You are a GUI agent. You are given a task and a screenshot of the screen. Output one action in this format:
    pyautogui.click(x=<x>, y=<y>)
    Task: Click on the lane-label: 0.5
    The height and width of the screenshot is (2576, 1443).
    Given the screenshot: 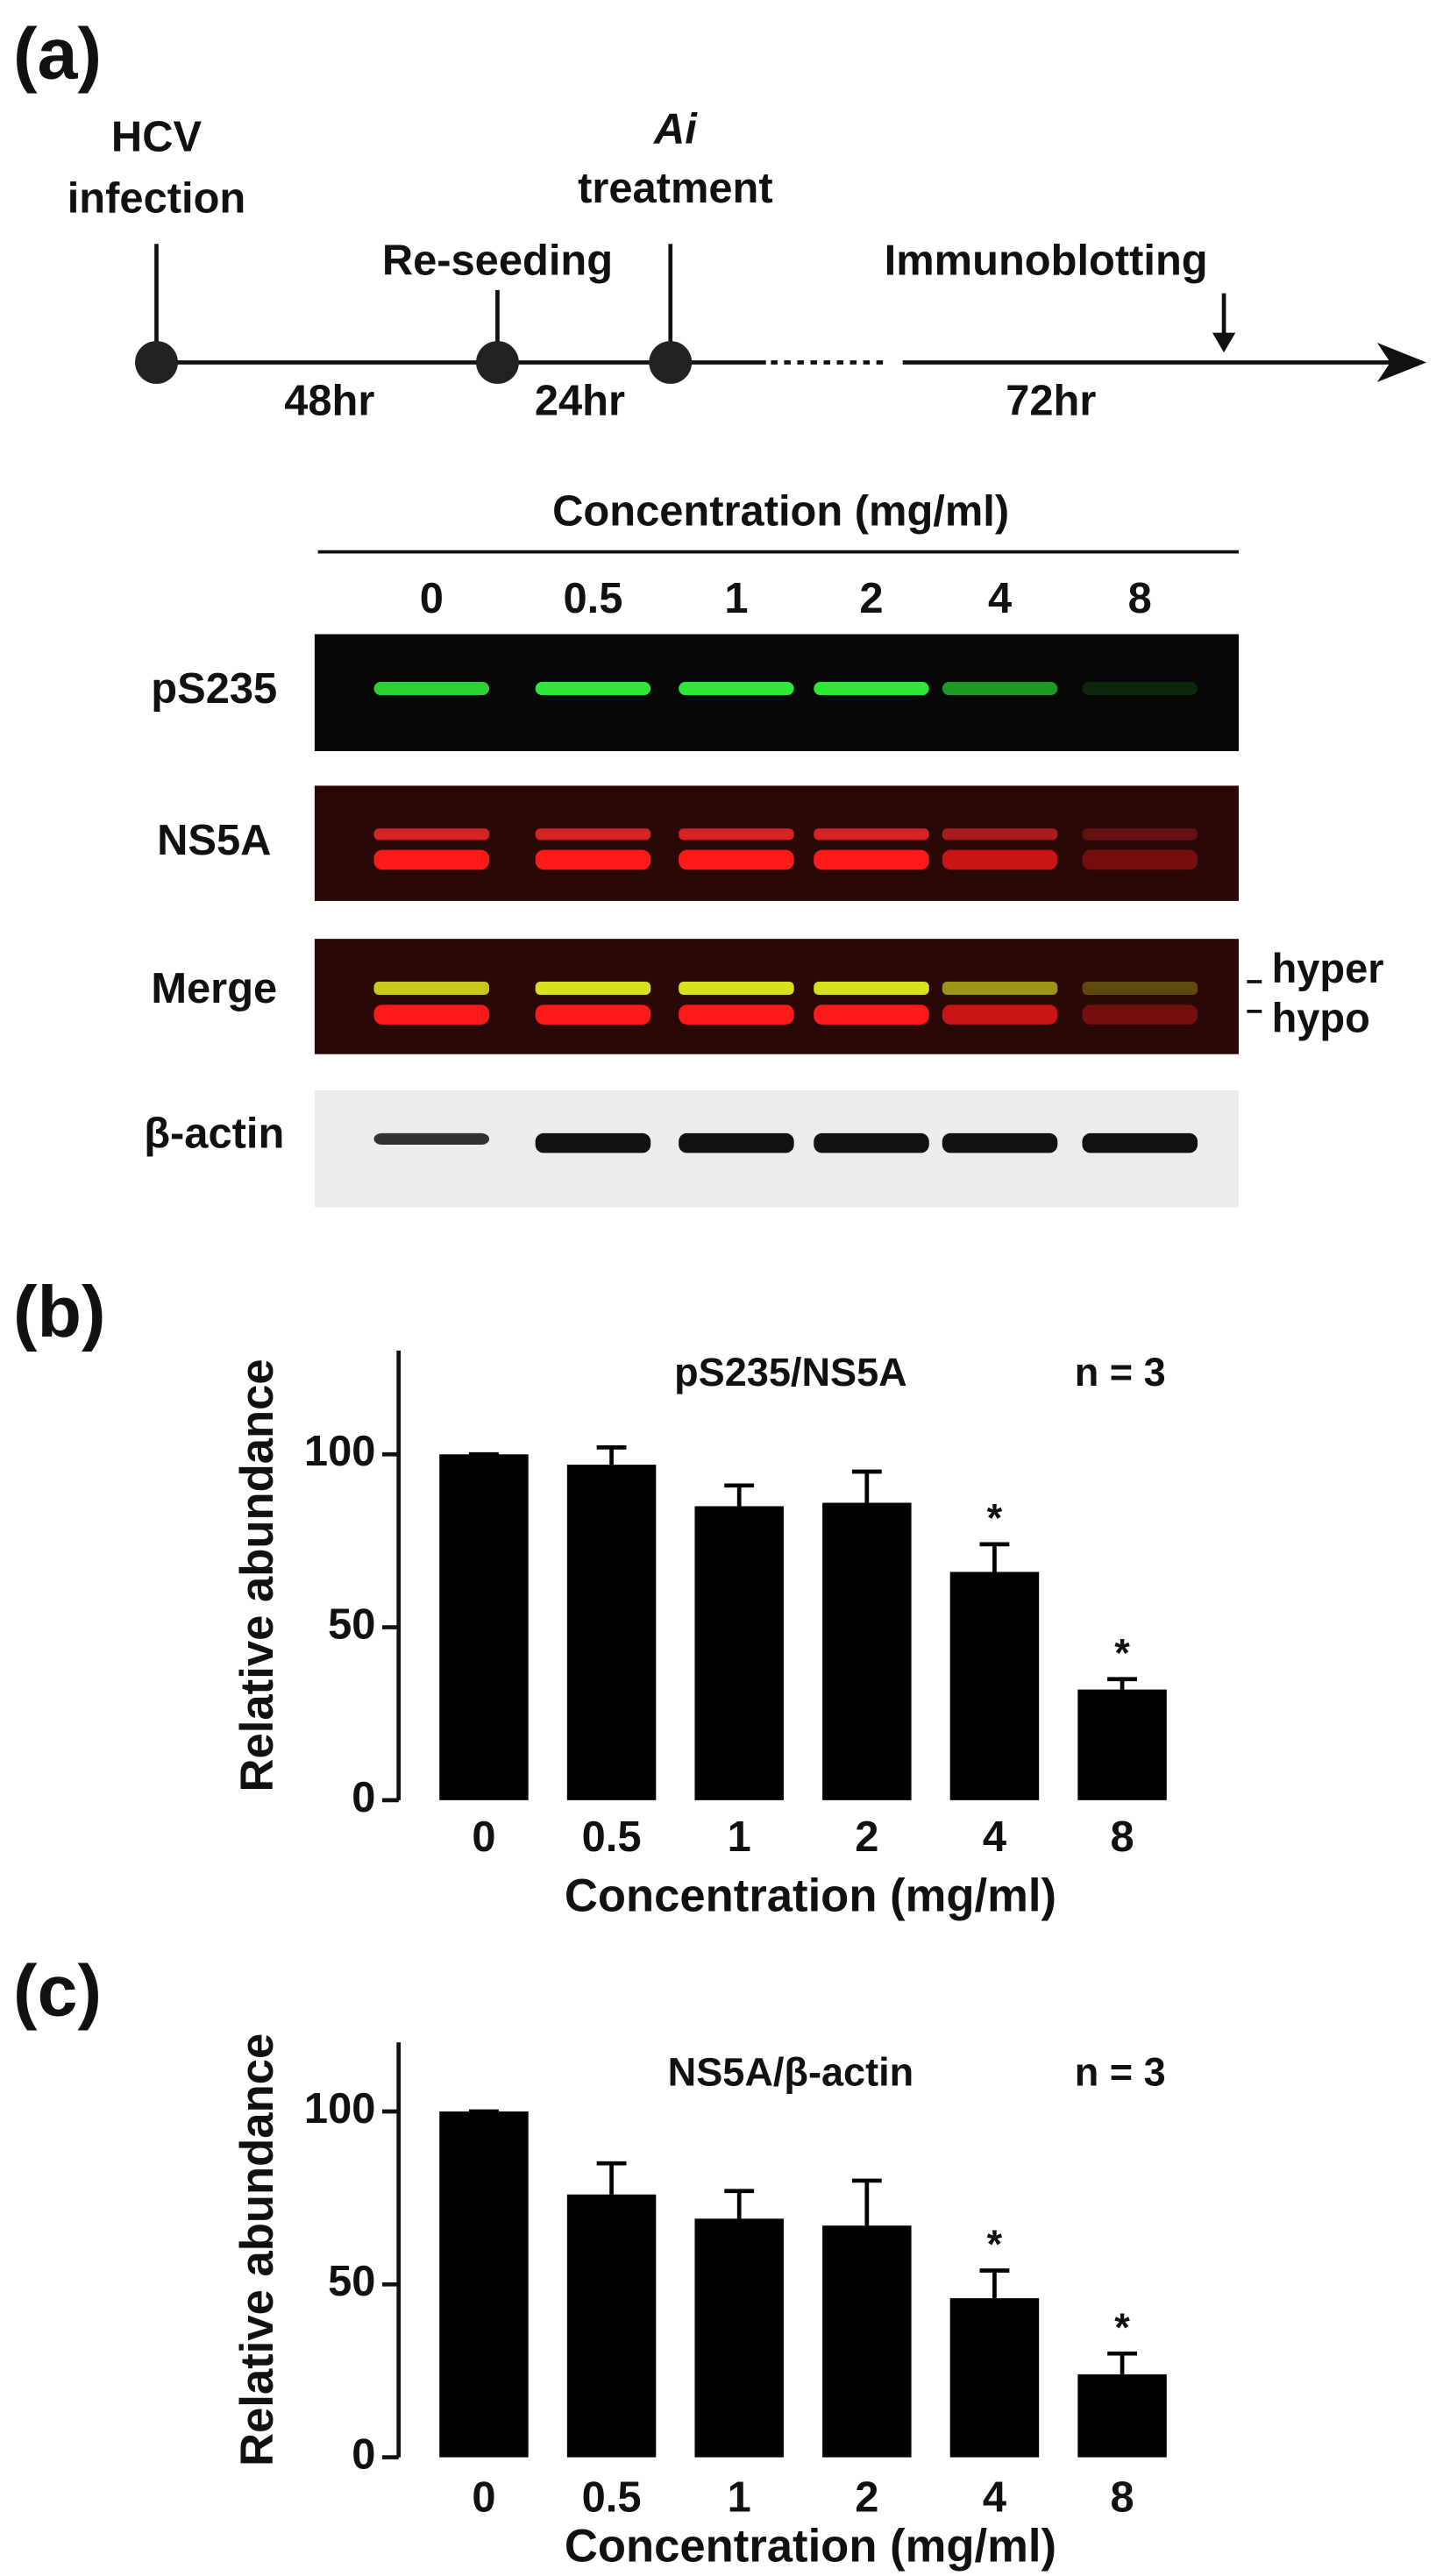 What is the action you would take?
    pyautogui.click(x=593, y=598)
    